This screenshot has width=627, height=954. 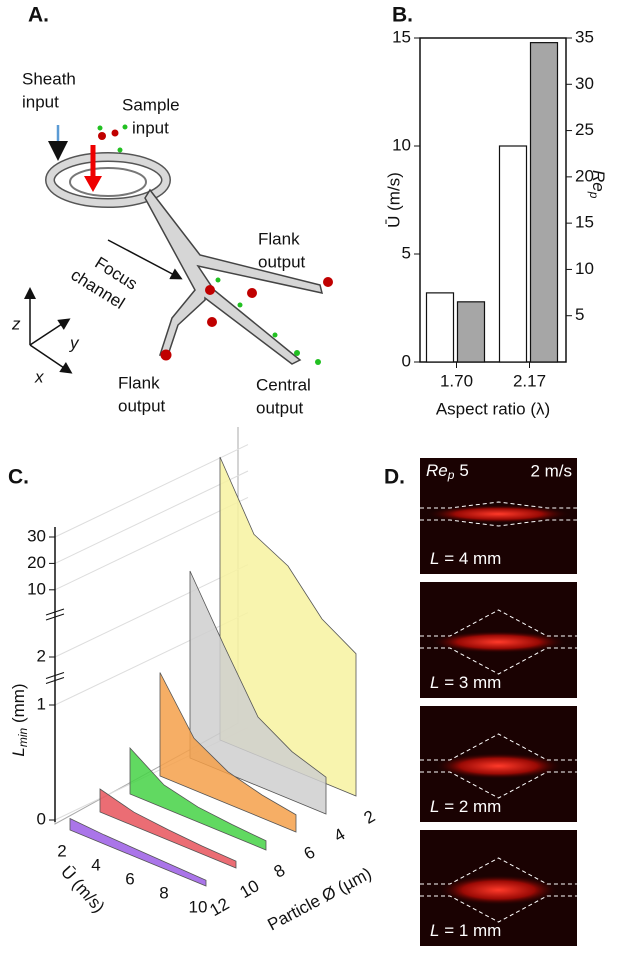 I want to click on y2-tick-label: 15, so click(x=584, y=222).